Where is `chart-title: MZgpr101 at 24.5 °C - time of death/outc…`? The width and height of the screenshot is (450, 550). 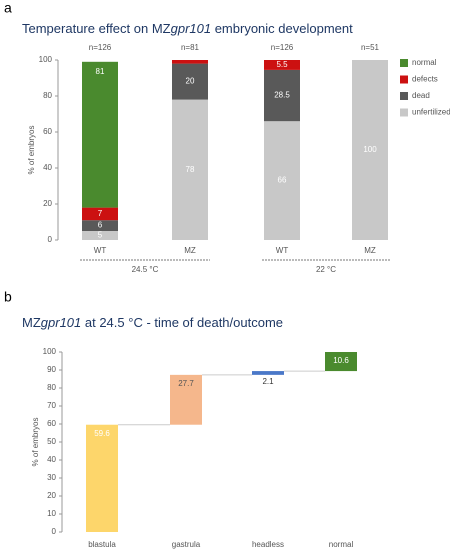 chart-title: MZgpr101 at 24.5 °C - time of death/outc… is located at coordinates (152, 322).